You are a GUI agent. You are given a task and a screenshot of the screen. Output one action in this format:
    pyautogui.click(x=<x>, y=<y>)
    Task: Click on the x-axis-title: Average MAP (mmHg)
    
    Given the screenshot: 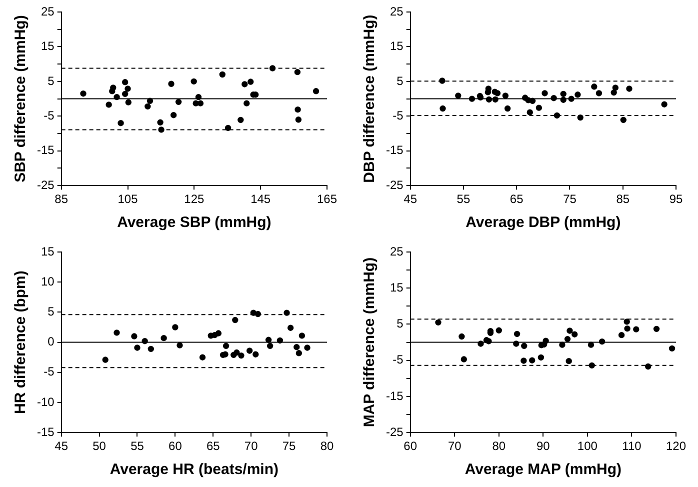 What is the action you would take?
    pyautogui.click(x=543, y=469)
    